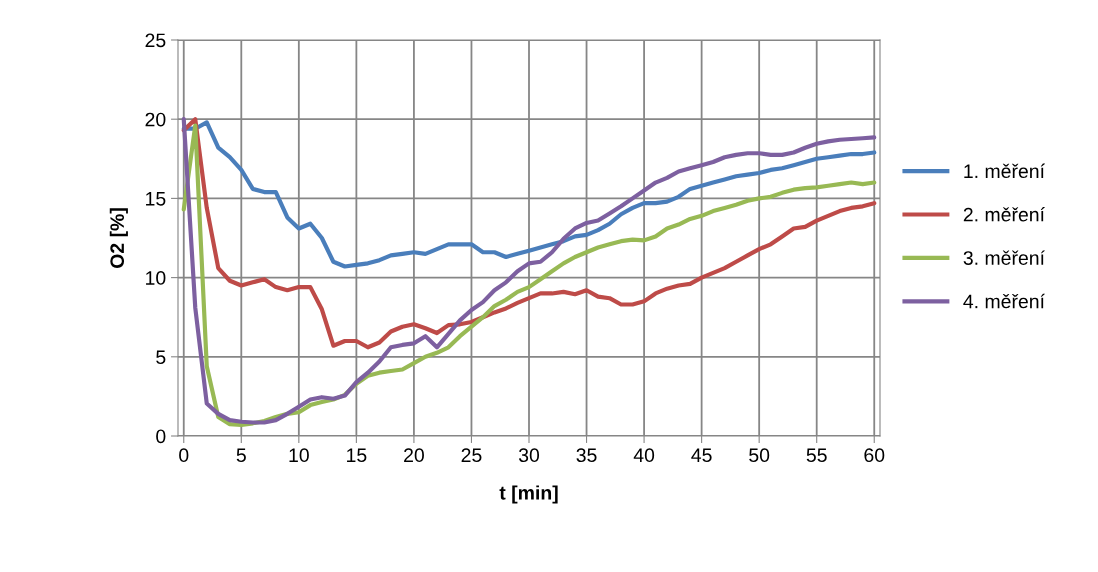 This screenshot has width=1098, height=572. Describe the element at coordinates (759, 455) in the screenshot. I see `x-tick-label: 50` at that location.